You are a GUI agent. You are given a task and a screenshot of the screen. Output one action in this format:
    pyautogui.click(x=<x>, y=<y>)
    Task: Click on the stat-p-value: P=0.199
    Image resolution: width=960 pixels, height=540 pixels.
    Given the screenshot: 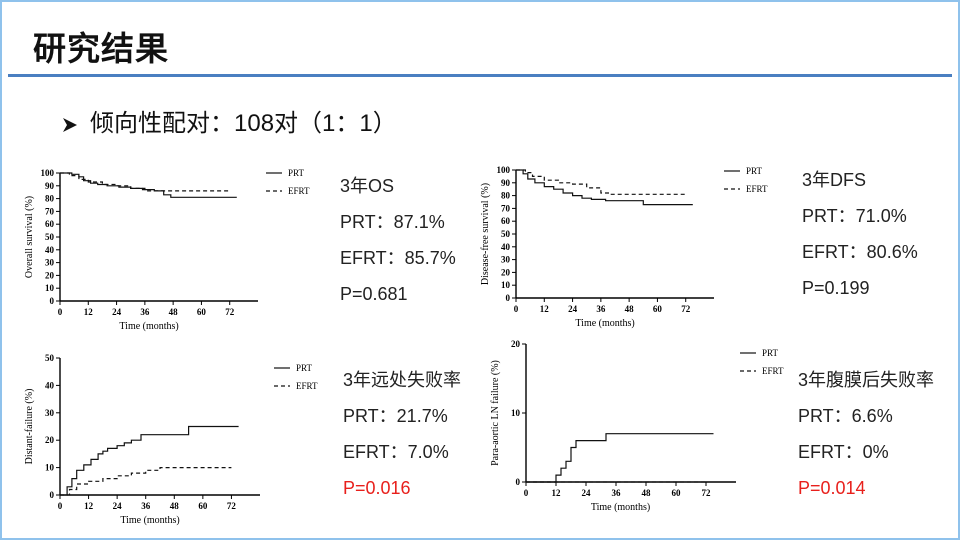 What is the action you would take?
    pyautogui.click(x=836, y=288)
    